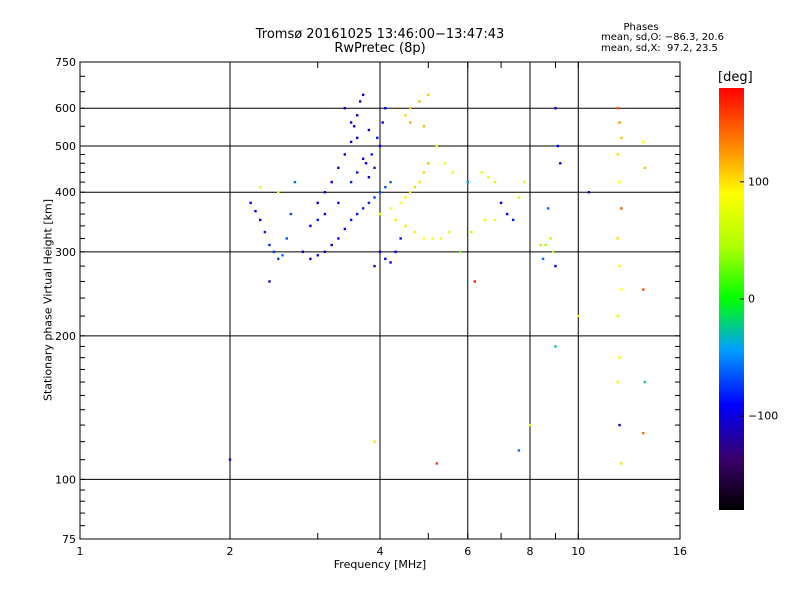  I want to click on x-tick-label: 4, so click(380, 551).